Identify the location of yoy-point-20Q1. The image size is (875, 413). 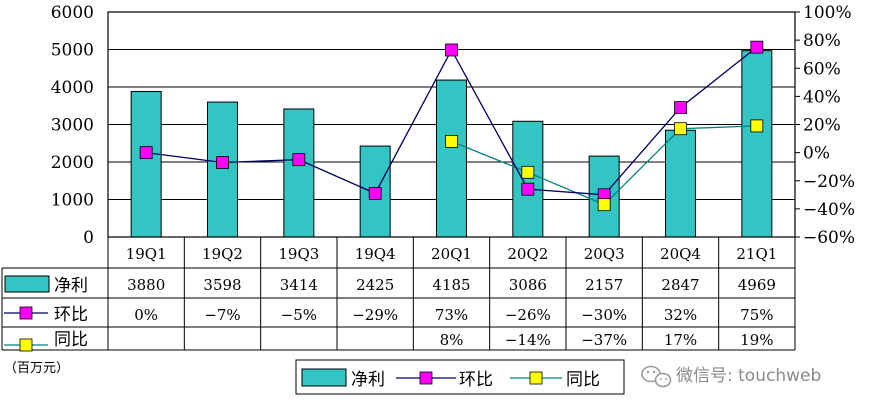
(451, 141).